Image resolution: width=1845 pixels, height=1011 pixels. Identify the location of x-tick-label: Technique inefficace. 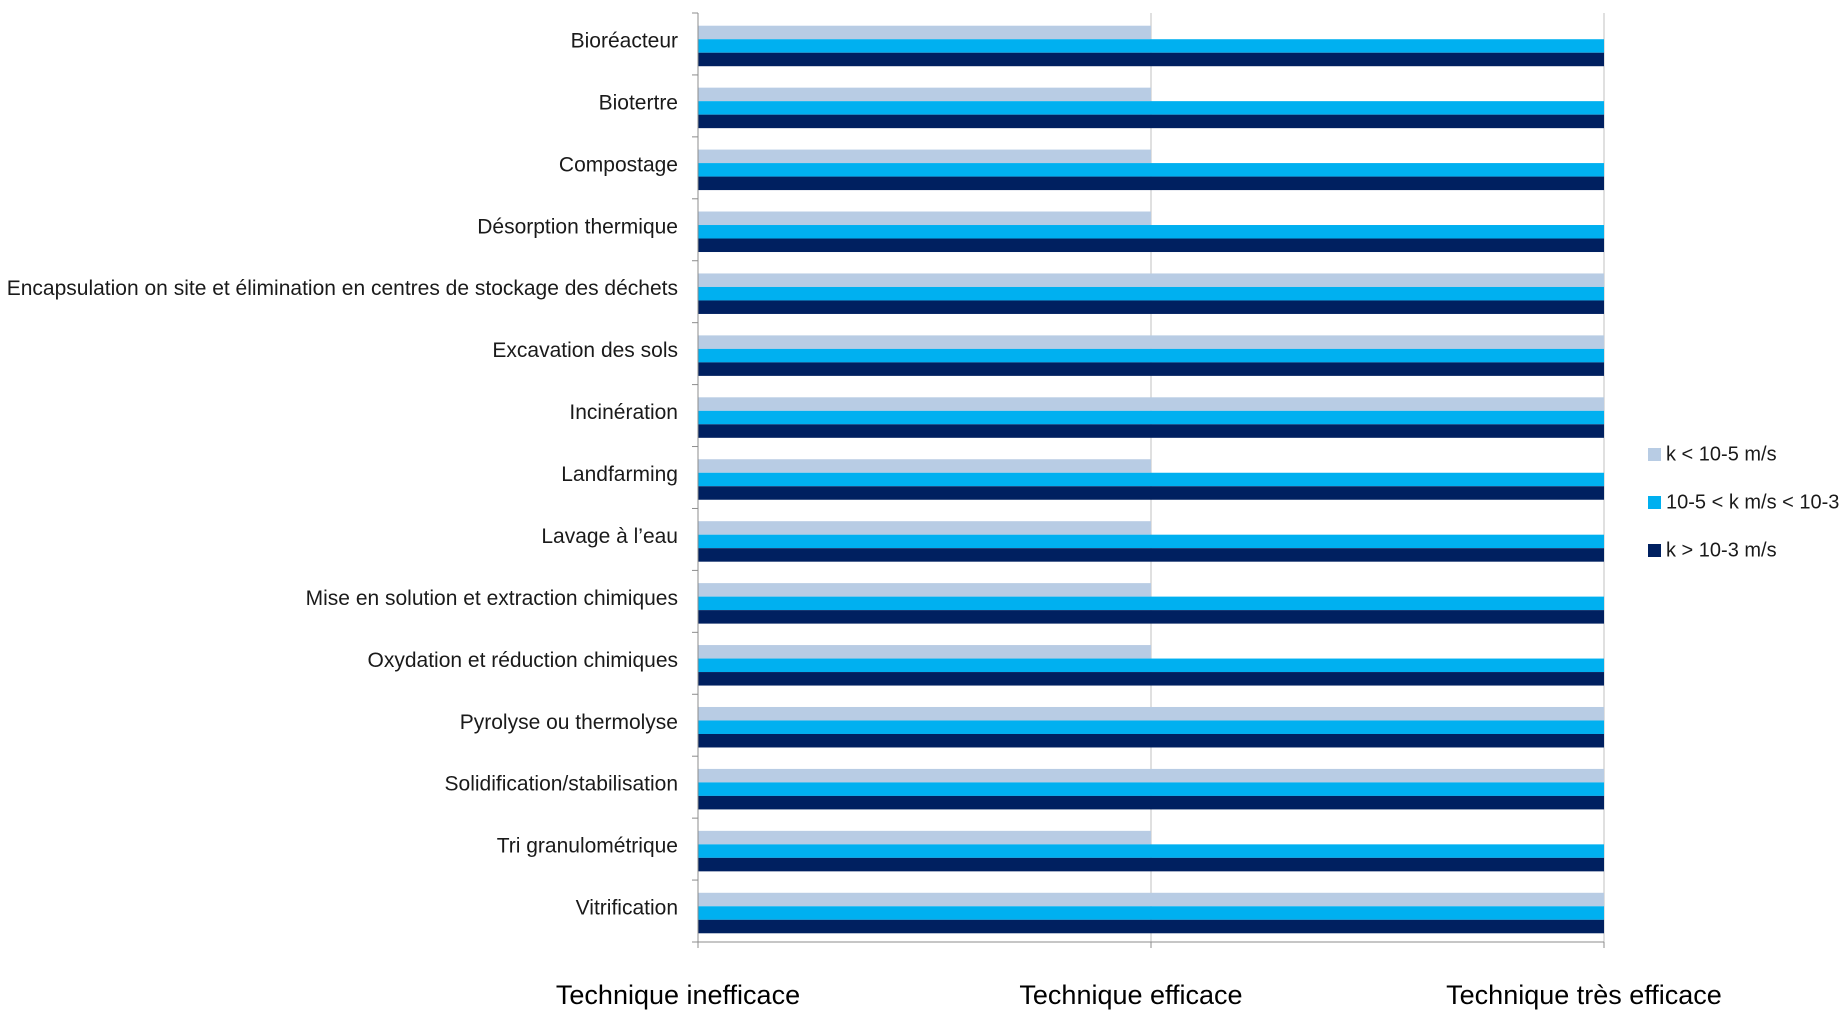
(678, 995).